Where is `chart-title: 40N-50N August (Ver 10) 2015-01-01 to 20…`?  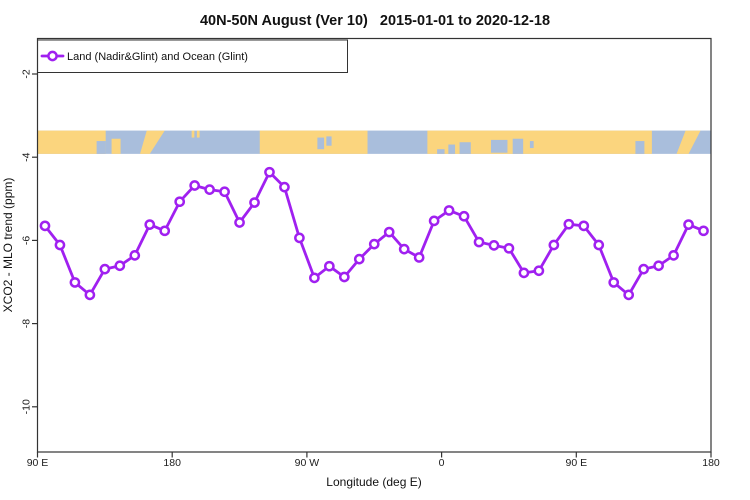 chart-title: 40N-50N August (Ver 10) 2015-01-01 to 20… is located at coordinates (375, 21).